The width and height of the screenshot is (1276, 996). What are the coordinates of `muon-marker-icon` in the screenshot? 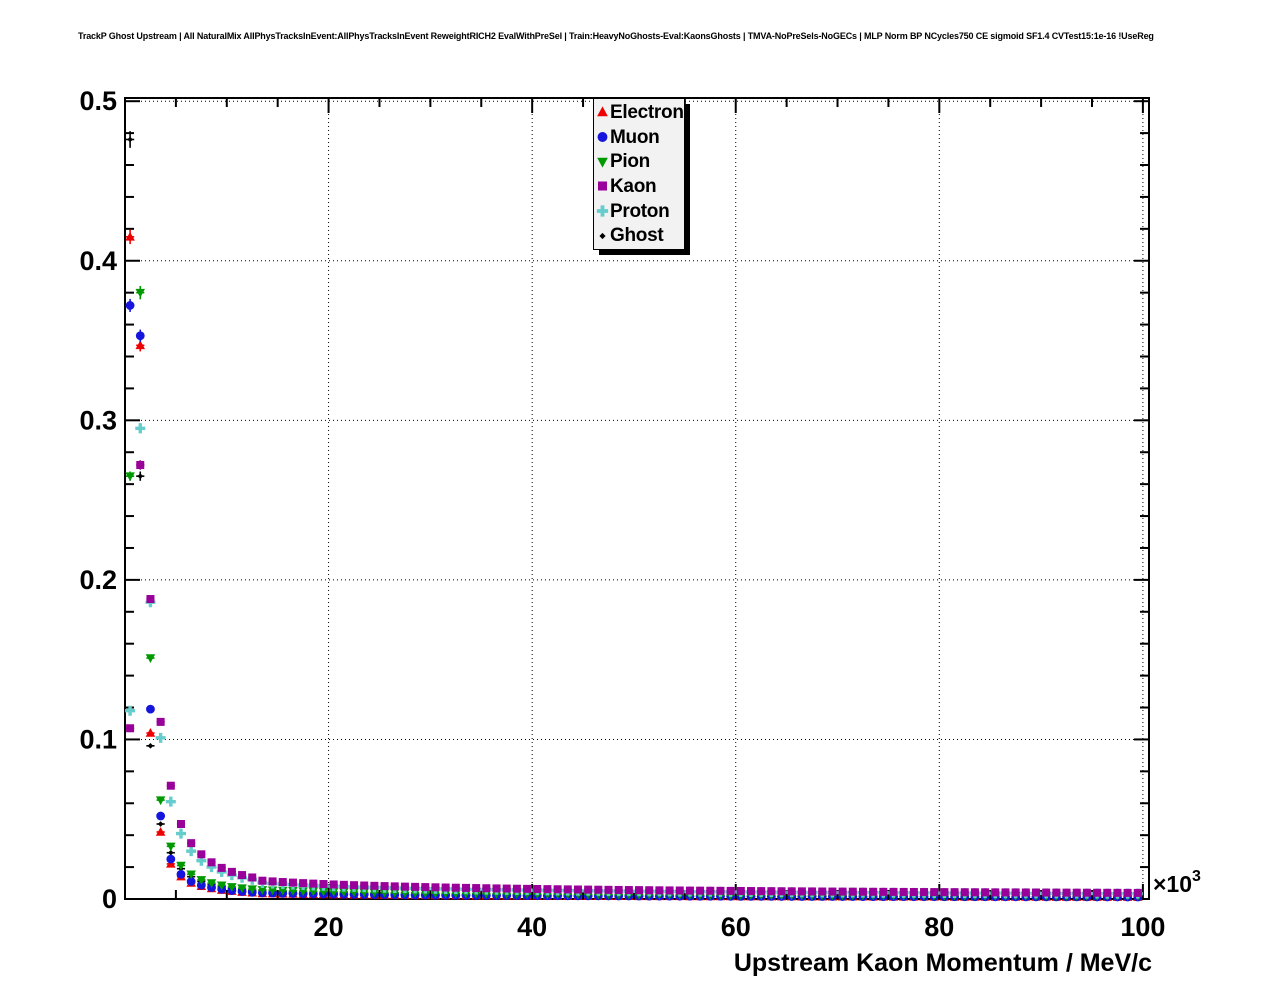 It's located at (602, 137).